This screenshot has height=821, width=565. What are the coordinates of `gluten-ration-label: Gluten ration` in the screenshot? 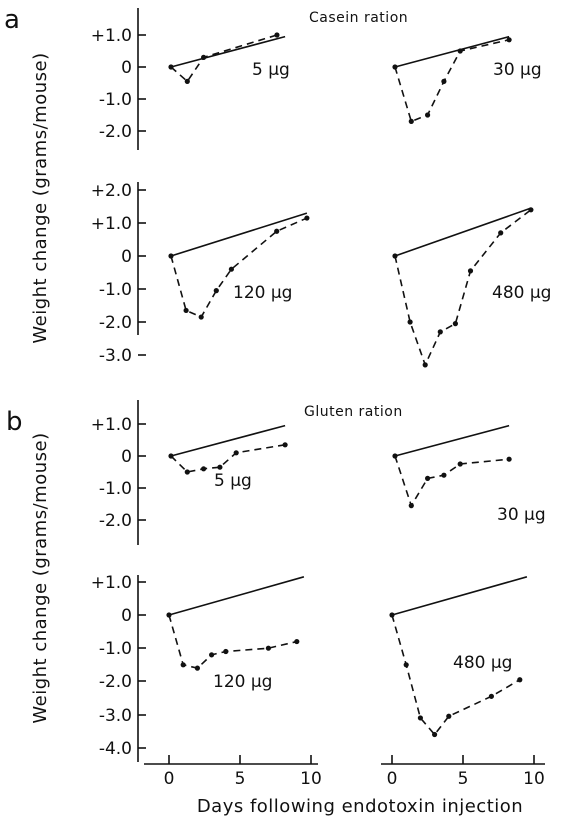 It's located at (353, 412).